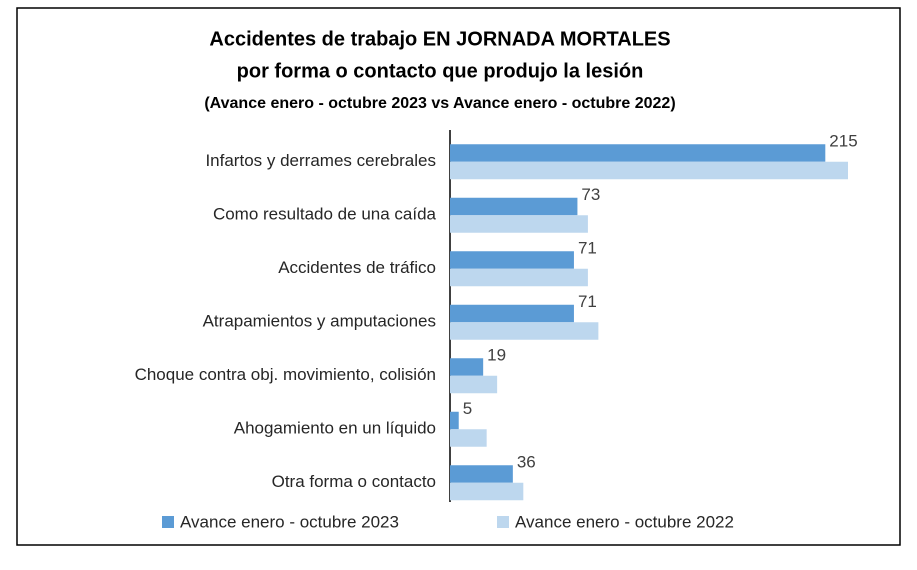 This screenshot has height=570, width=917. Describe the element at coordinates (357, 267) in the screenshot. I see `y-tick-label: Accidentes de tráfico` at that location.